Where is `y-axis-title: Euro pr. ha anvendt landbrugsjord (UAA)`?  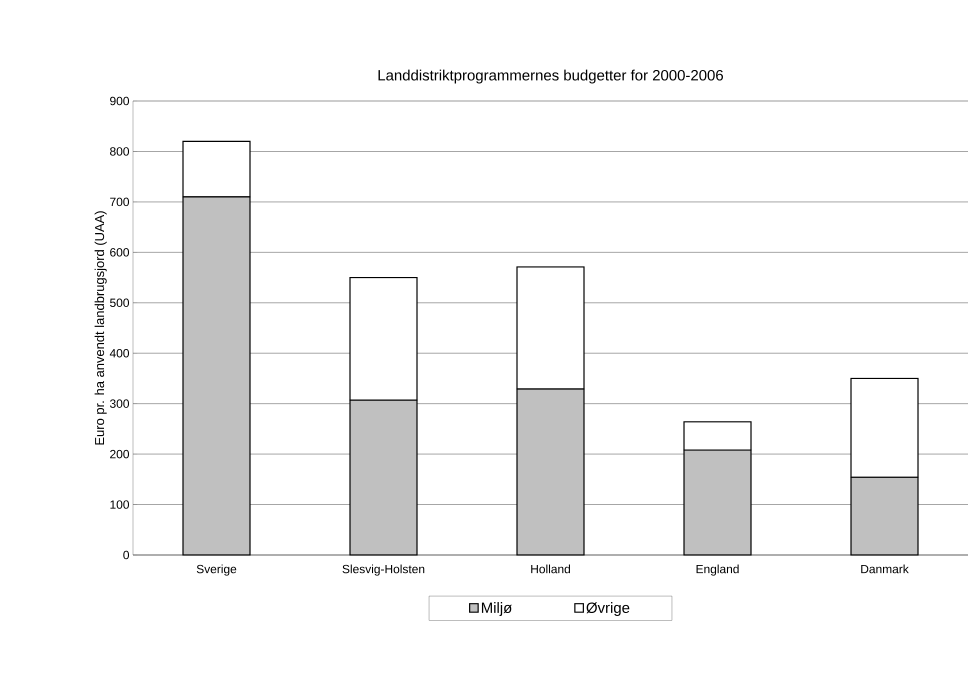
y-axis-title: Euro pr. ha anvendt landbrugsjord (UAA) is located at coordinates (100, 328).